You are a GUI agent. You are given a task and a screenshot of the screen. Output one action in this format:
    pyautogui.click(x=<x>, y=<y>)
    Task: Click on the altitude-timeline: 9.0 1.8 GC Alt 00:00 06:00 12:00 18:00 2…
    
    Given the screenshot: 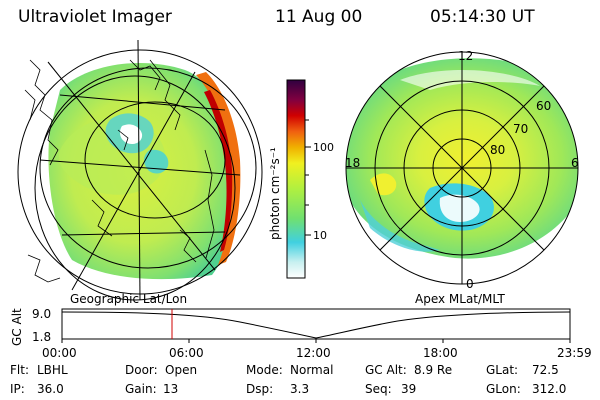 What is the action you would take?
    pyautogui.click(x=301, y=333)
    